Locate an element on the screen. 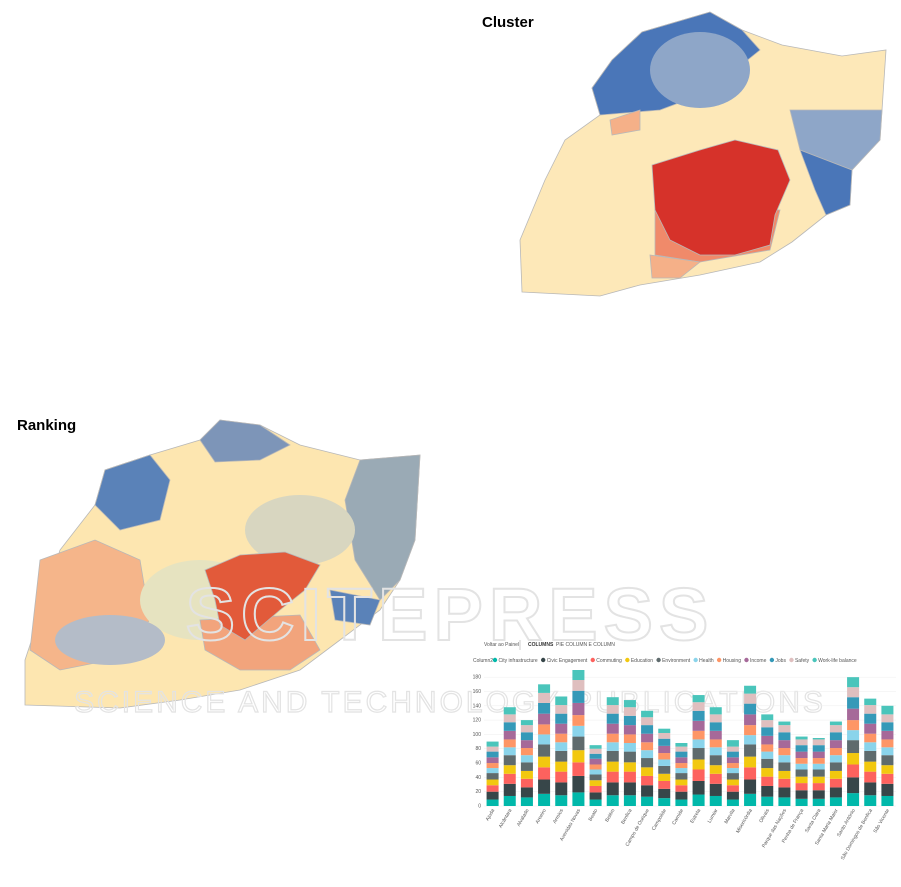 The image size is (901, 887). legend-label: Housing is located at coordinates (732, 661).